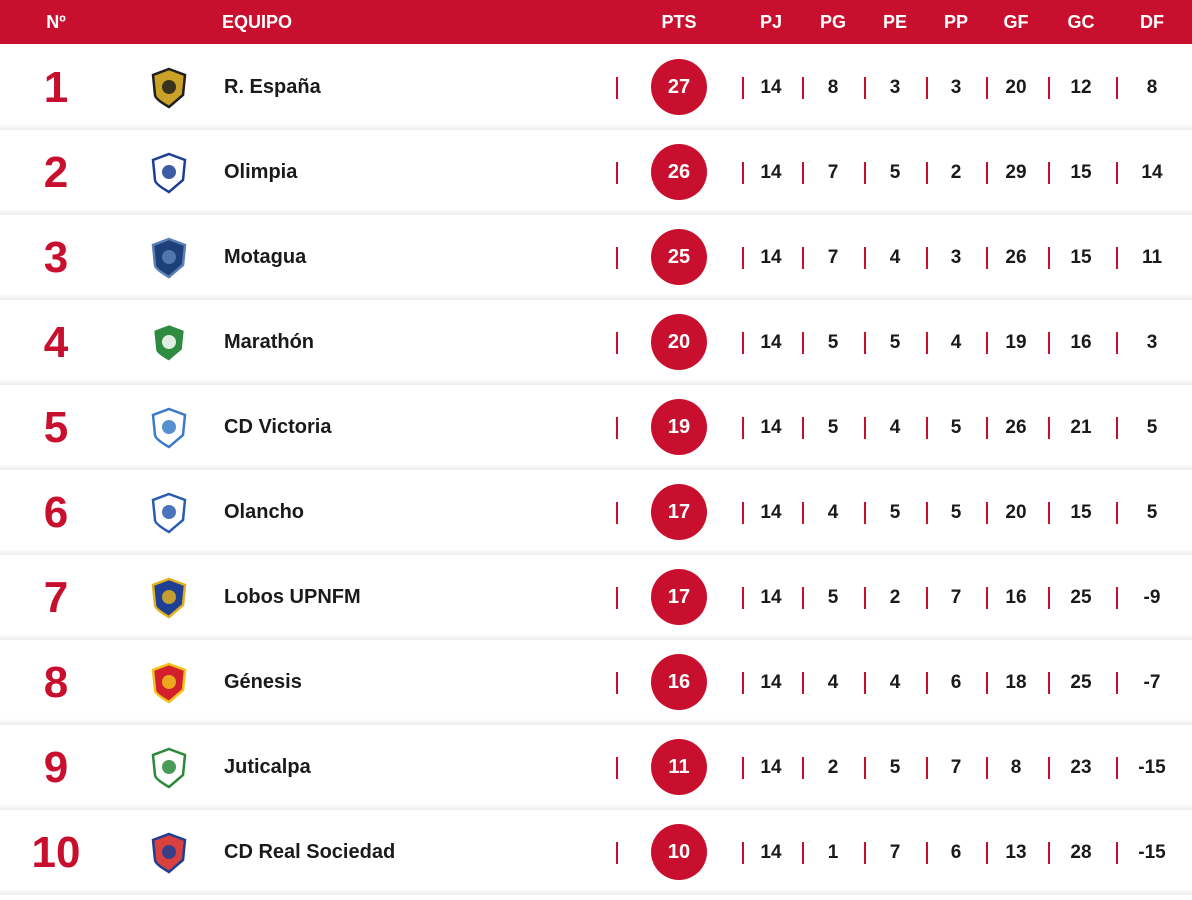  Describe the element at coordinates (310, 852) in the screenshot. I see `team-name: CD Real Sociedad` at that location.